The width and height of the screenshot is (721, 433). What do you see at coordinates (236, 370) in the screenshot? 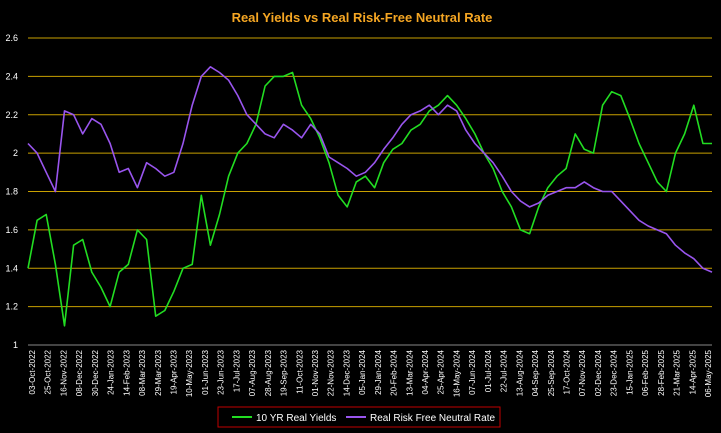
I see `x-tick-label: 17-Jul-2023` at bounding box center [236, 370].